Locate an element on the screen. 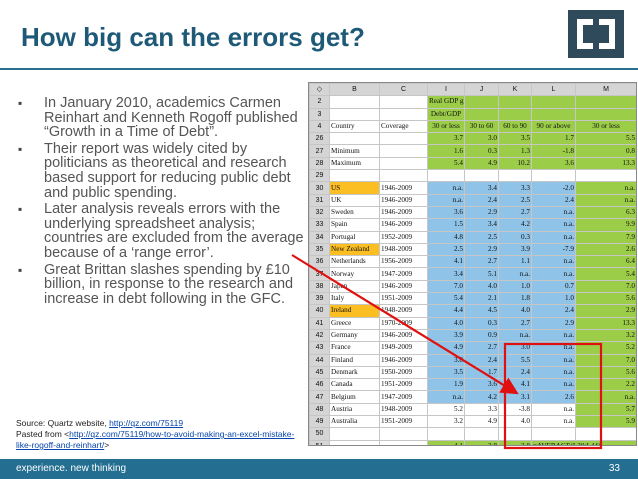 This screenshot has width=638, height=479. header-row: 2 Real GDP growth is located at coordinates (472, 102).